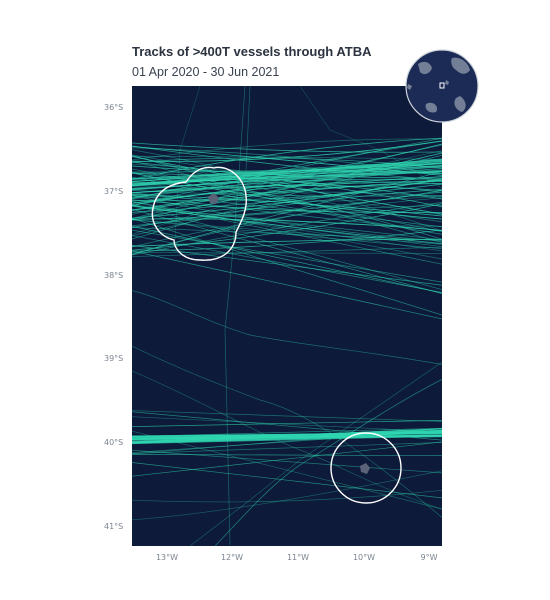  I want to click on atba-boundary-south, so click(366, 468).